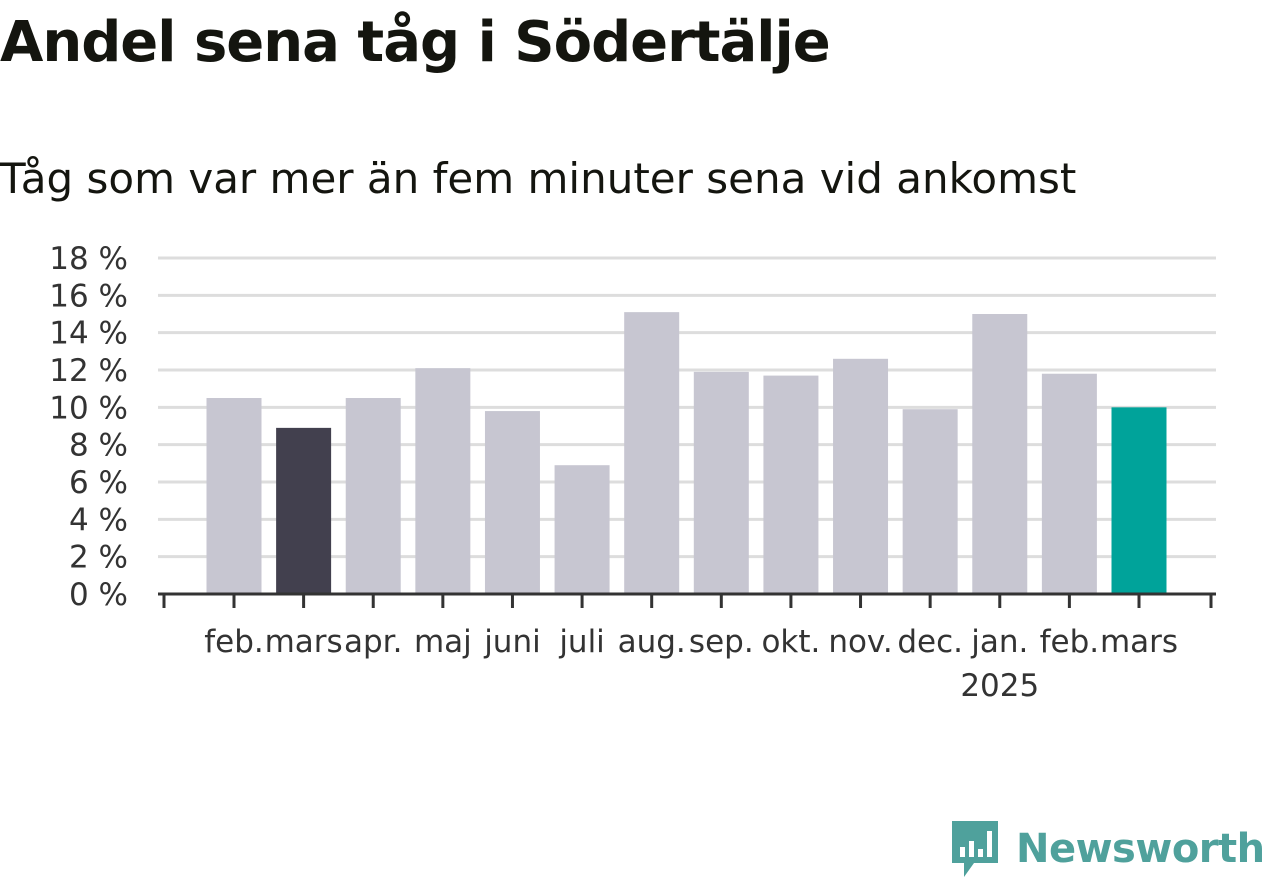  What do you see at coordinates (581, 642) in the screenshot?
I see `x-tick-label: juli` at bounding box center [581, 642].